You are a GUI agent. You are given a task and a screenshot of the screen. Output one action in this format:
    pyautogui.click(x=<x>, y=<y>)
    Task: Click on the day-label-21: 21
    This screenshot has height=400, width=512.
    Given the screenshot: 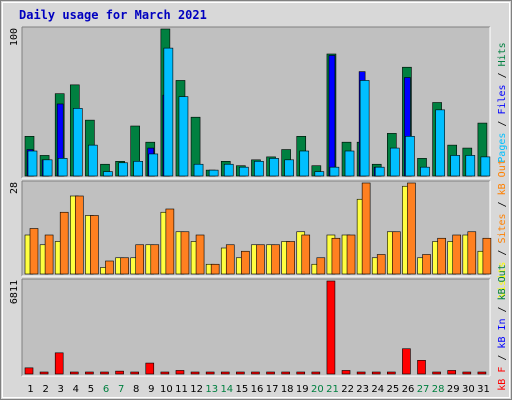 What is the action you would take?
    pyautogui.click(x=332, y=389)
    